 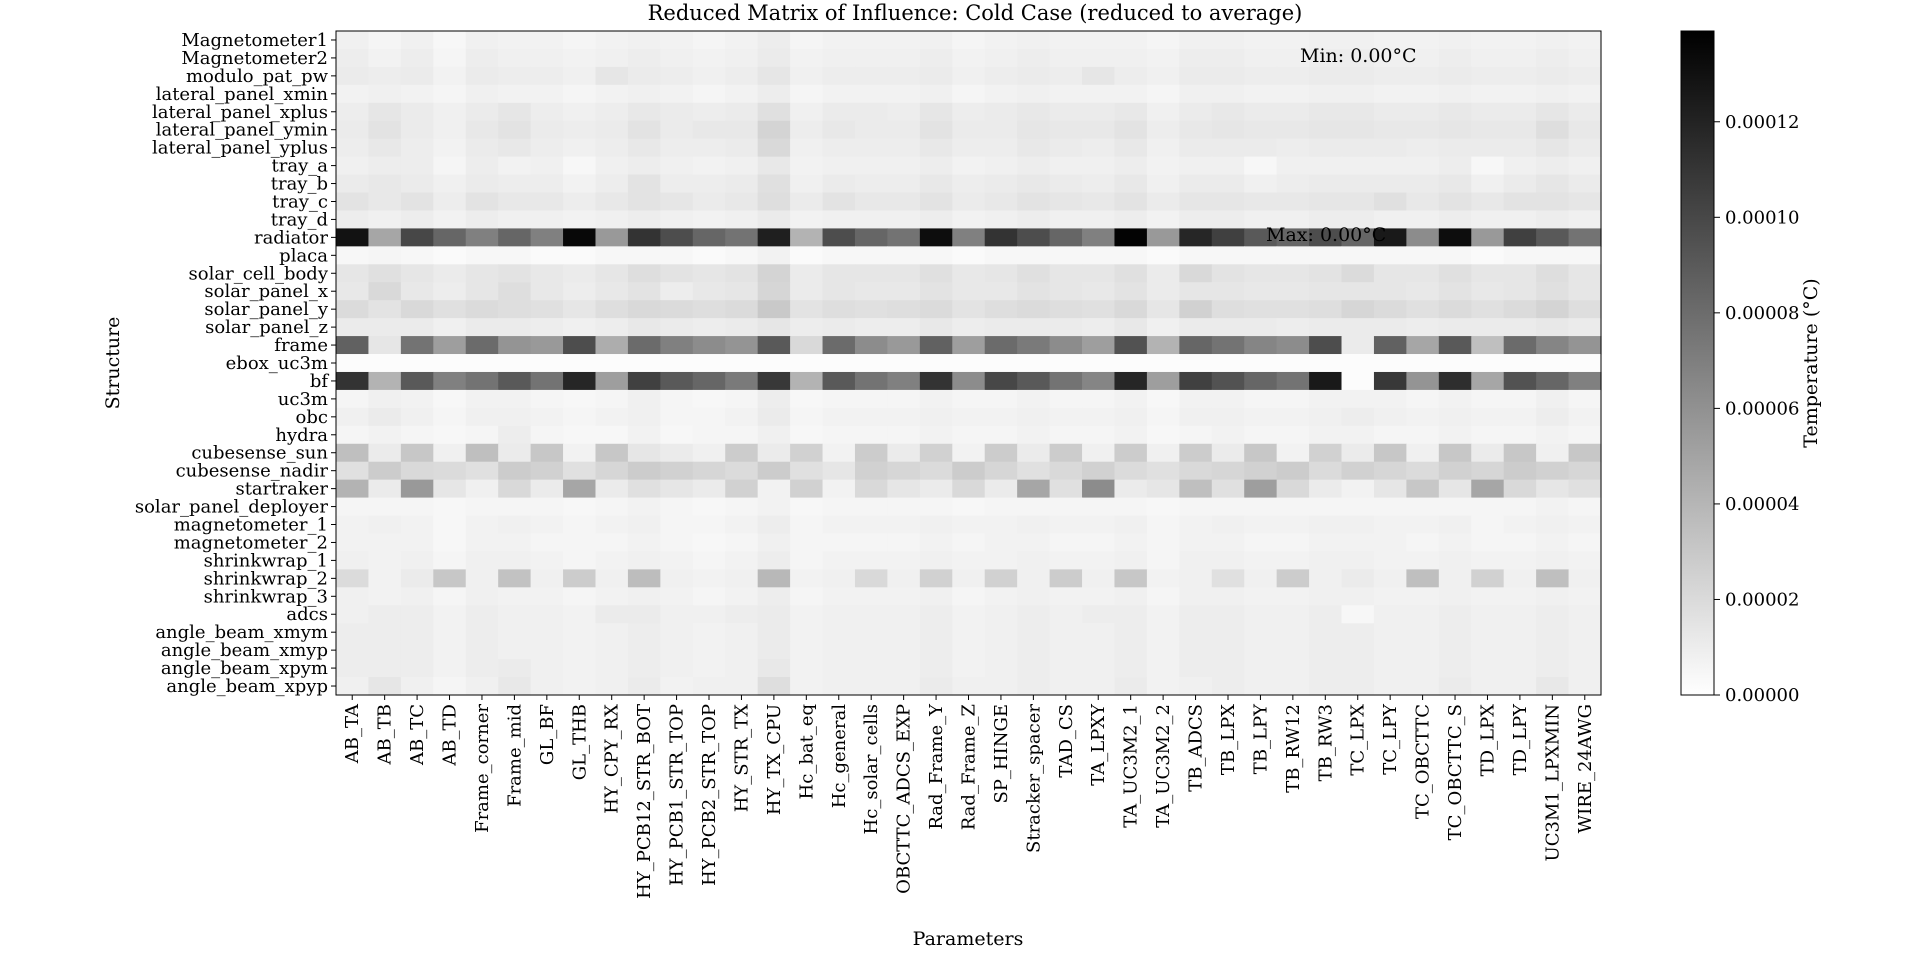 I want to click on y-tick-label: shrinkwrap_3, so click(x=266, y=596).